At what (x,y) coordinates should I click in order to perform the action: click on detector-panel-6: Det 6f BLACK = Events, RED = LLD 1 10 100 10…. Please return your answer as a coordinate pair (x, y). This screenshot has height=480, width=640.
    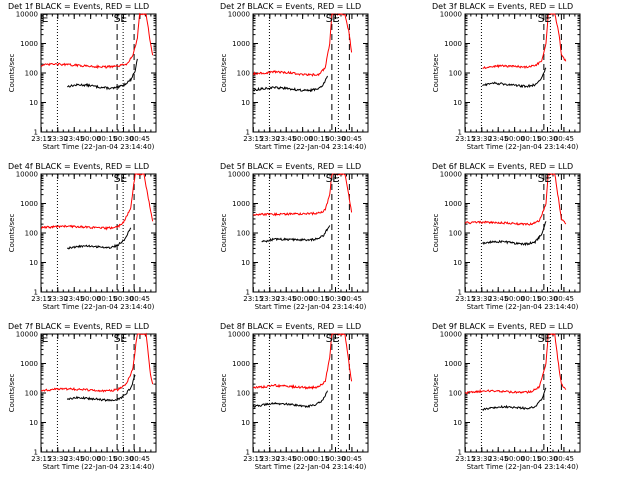
    Looking at the image, I should click on (506, 236).